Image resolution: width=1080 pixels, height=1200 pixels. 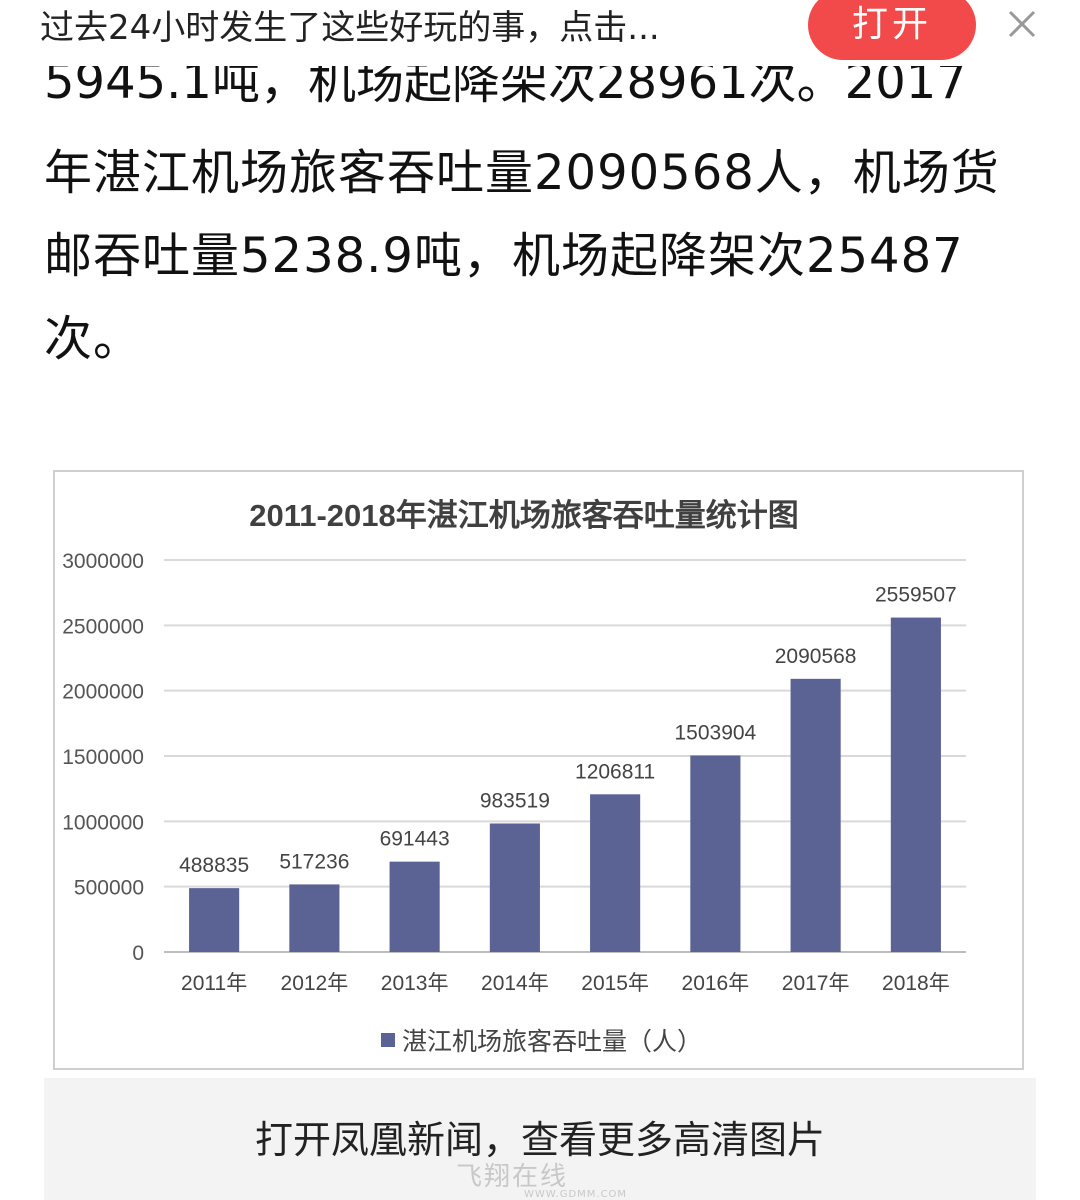 I want to click on watermark: 飞翔在线 WWW.GDMM.COM, so click(x=542, y=1181).